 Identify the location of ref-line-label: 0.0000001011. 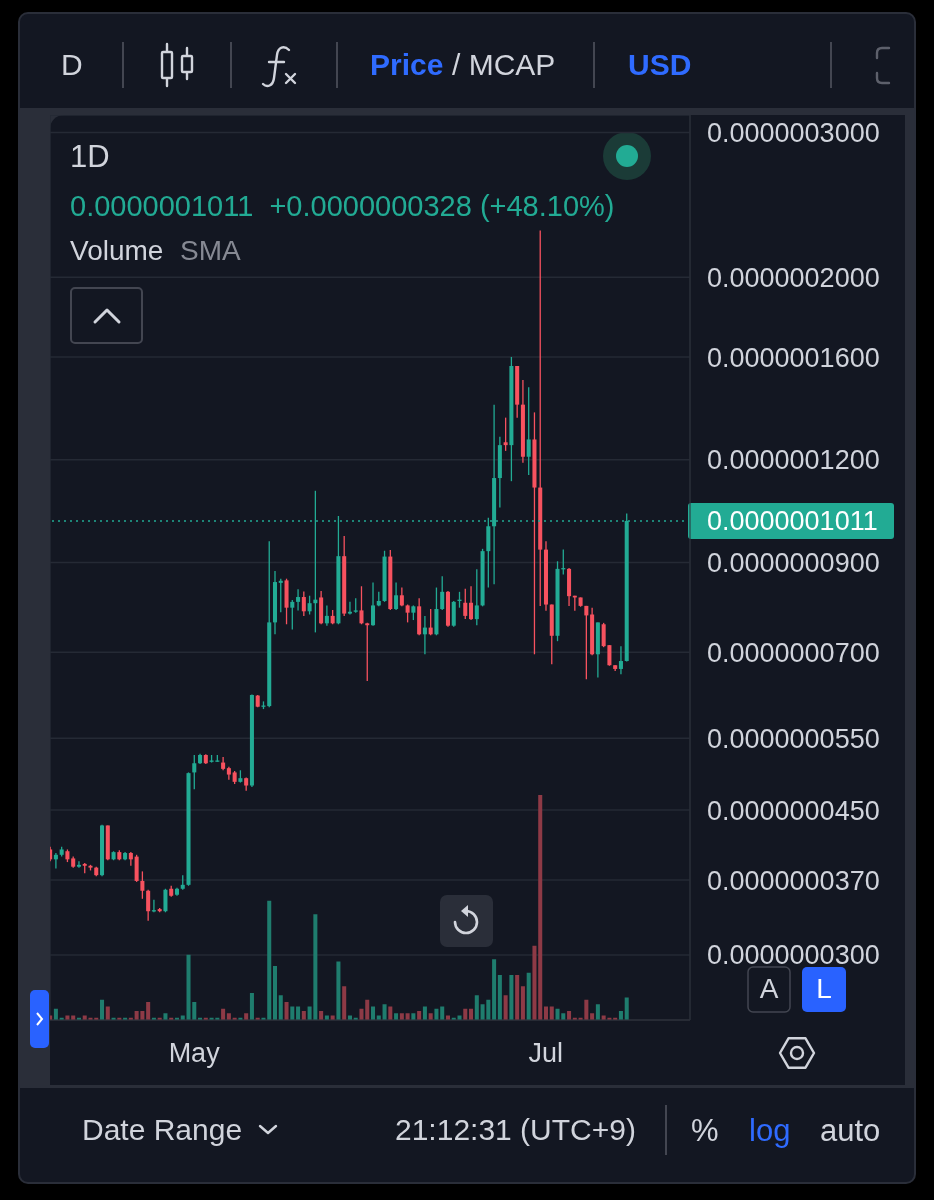
(792, 521).